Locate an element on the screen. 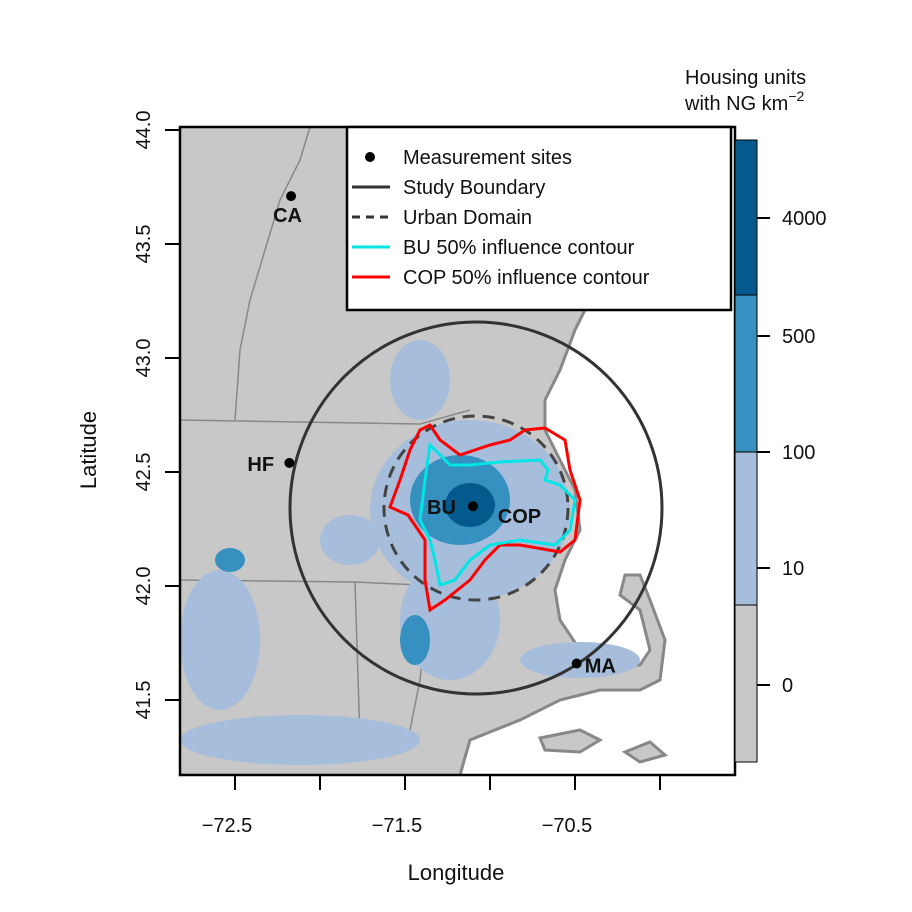 Image resolution: width=912 pixels, height=912 pixels. colorbar: Housing units with NG km−2 0 10 100 500 4000 is located at coordinates (755, 415).